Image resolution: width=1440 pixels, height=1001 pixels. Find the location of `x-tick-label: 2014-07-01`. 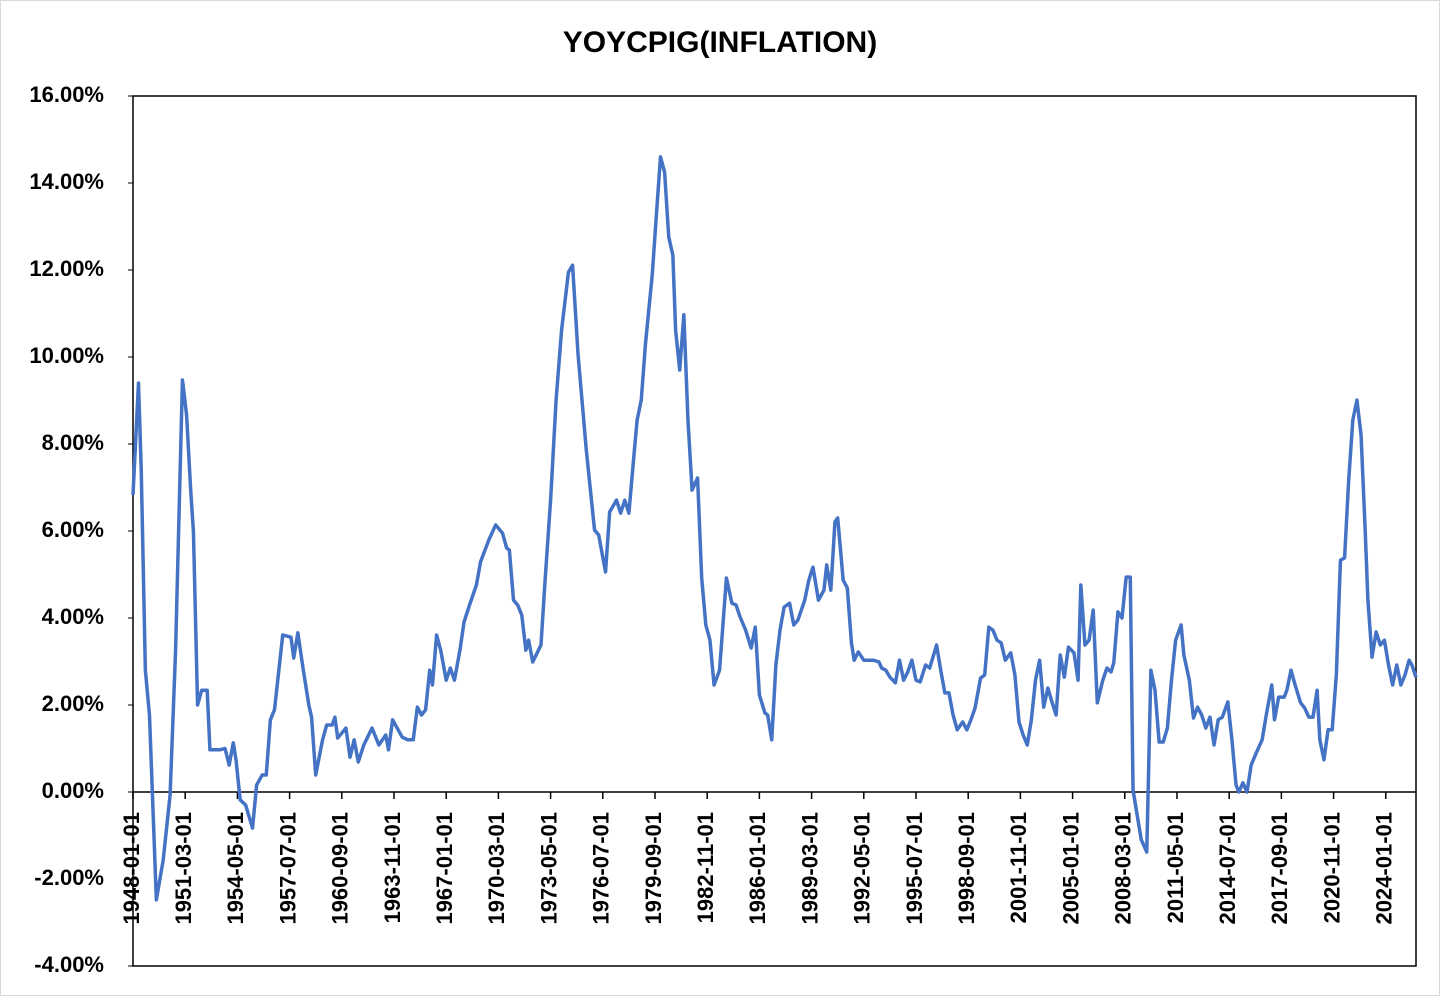

x-tick-label: 2014-07-01 is located at coordinates (1227, 868).